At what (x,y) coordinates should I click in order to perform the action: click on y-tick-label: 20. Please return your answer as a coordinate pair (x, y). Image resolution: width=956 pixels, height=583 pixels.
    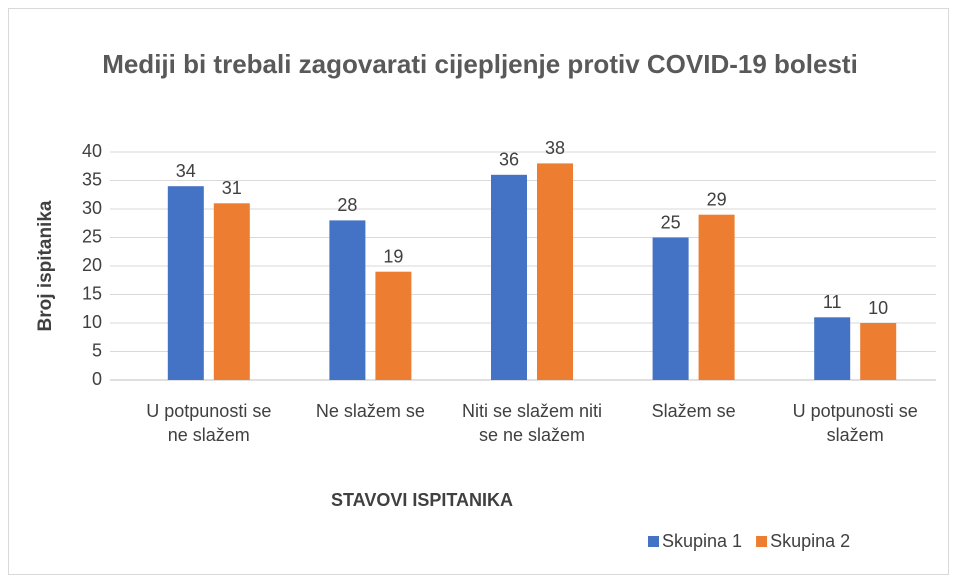
    Looking at the image, I should click on (92, 265).